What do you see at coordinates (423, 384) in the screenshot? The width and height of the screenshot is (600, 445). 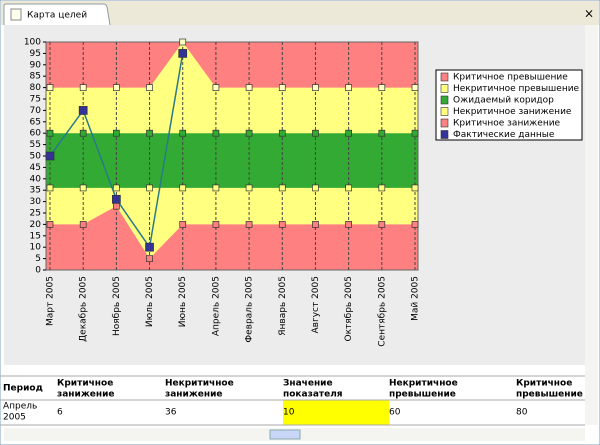 I see `column-header: Некритичное` at bounding box center [423, 384].